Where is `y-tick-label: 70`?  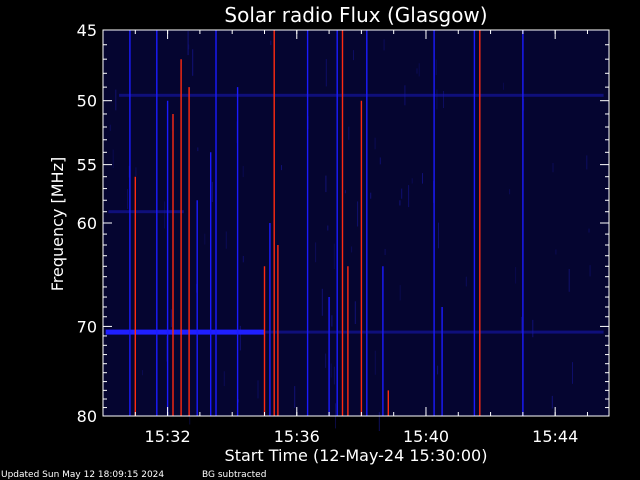 y-tick-label: 70 is located at coordinates (87, 326).